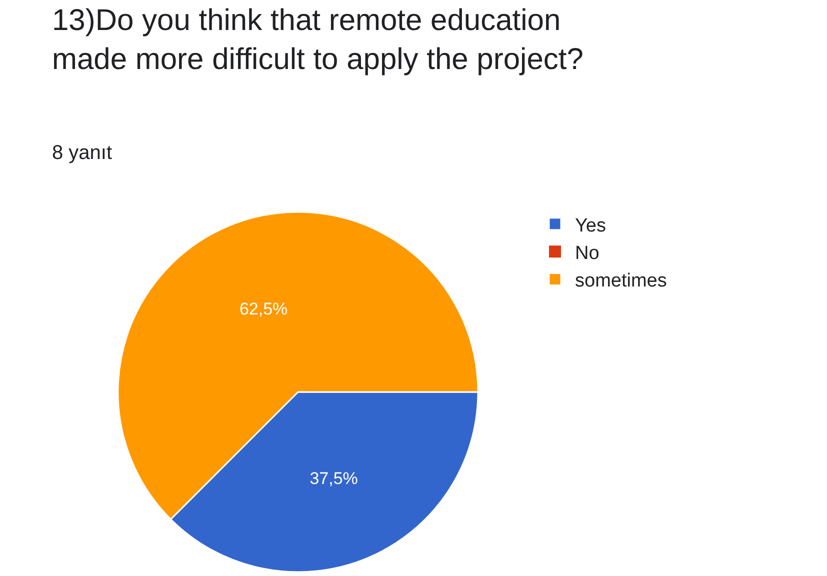 The image size is (827, 576). I want to click on legend-label: No, so click(587, 253).